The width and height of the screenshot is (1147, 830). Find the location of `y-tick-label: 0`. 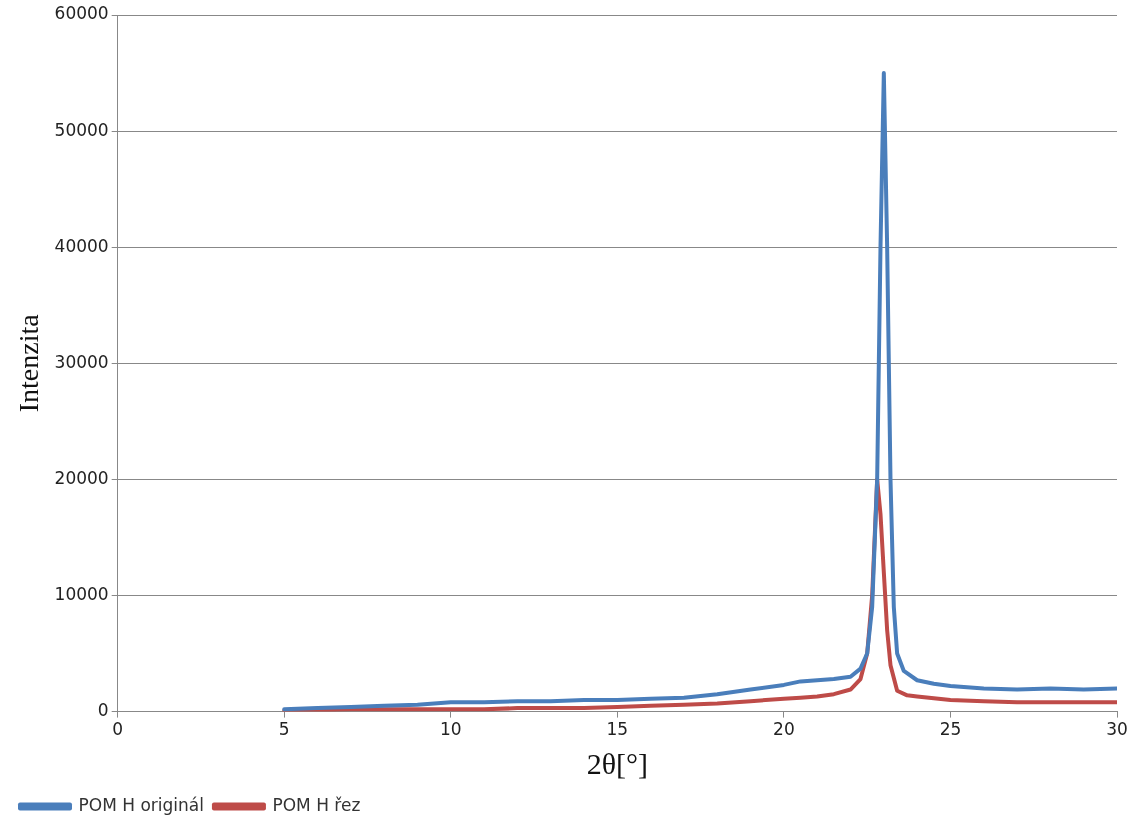

y-tick-label: 0 is located at coordinates (103, 710).